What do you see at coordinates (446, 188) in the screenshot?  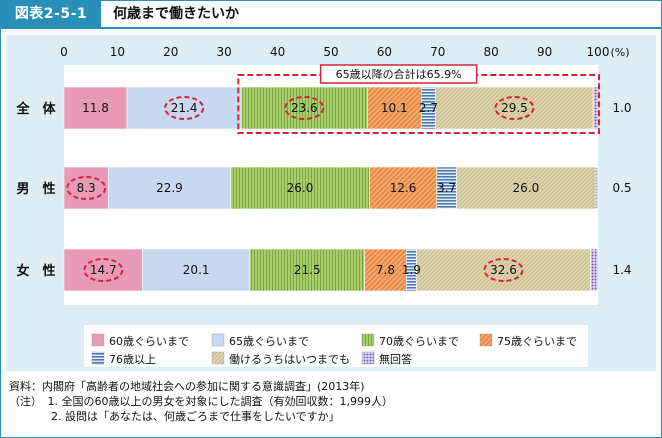 I see `data-label: 3.7` at bounding box center [446, 188].